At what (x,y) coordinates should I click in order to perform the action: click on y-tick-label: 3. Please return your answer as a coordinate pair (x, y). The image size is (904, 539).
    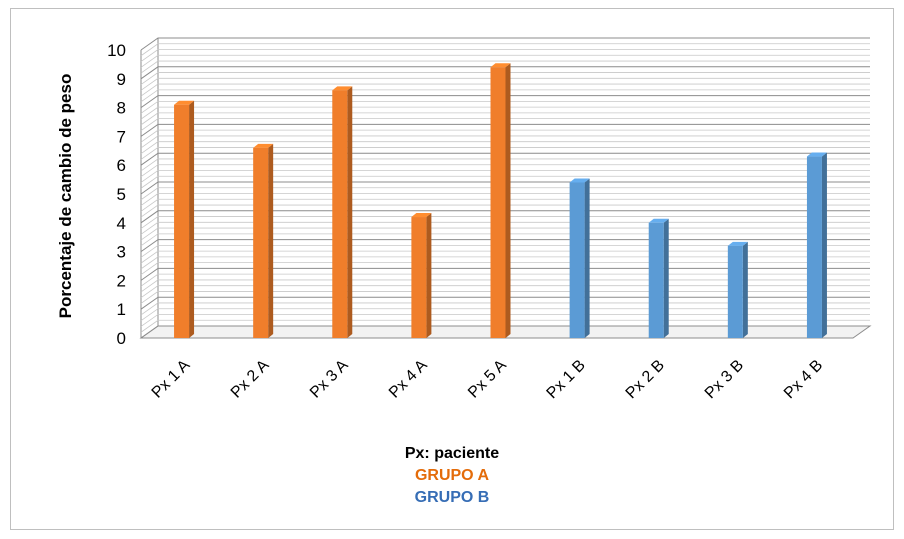
    Looking at the image, I should click on (121, 252).